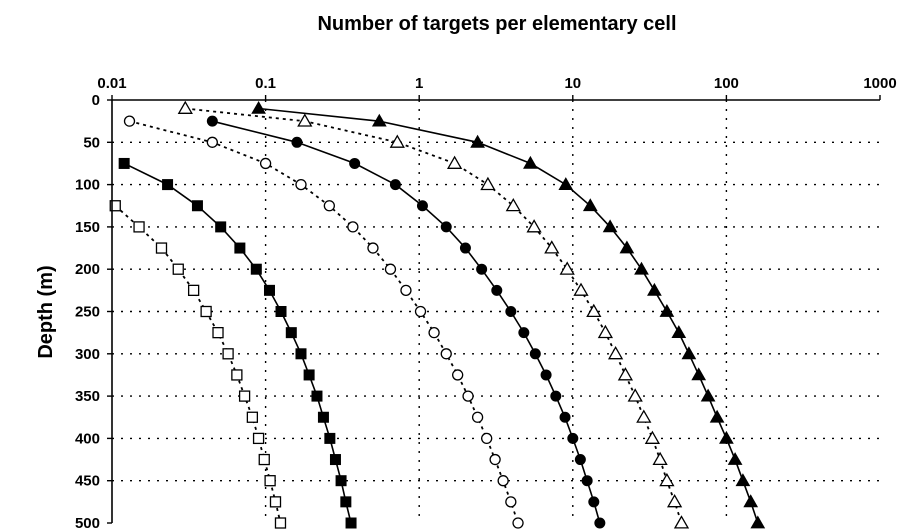 This screenshot has height=532, width=905. Describe the element at coordinates (87, 438) in the screenshot. I see `y-tick-label: 400` at that location.